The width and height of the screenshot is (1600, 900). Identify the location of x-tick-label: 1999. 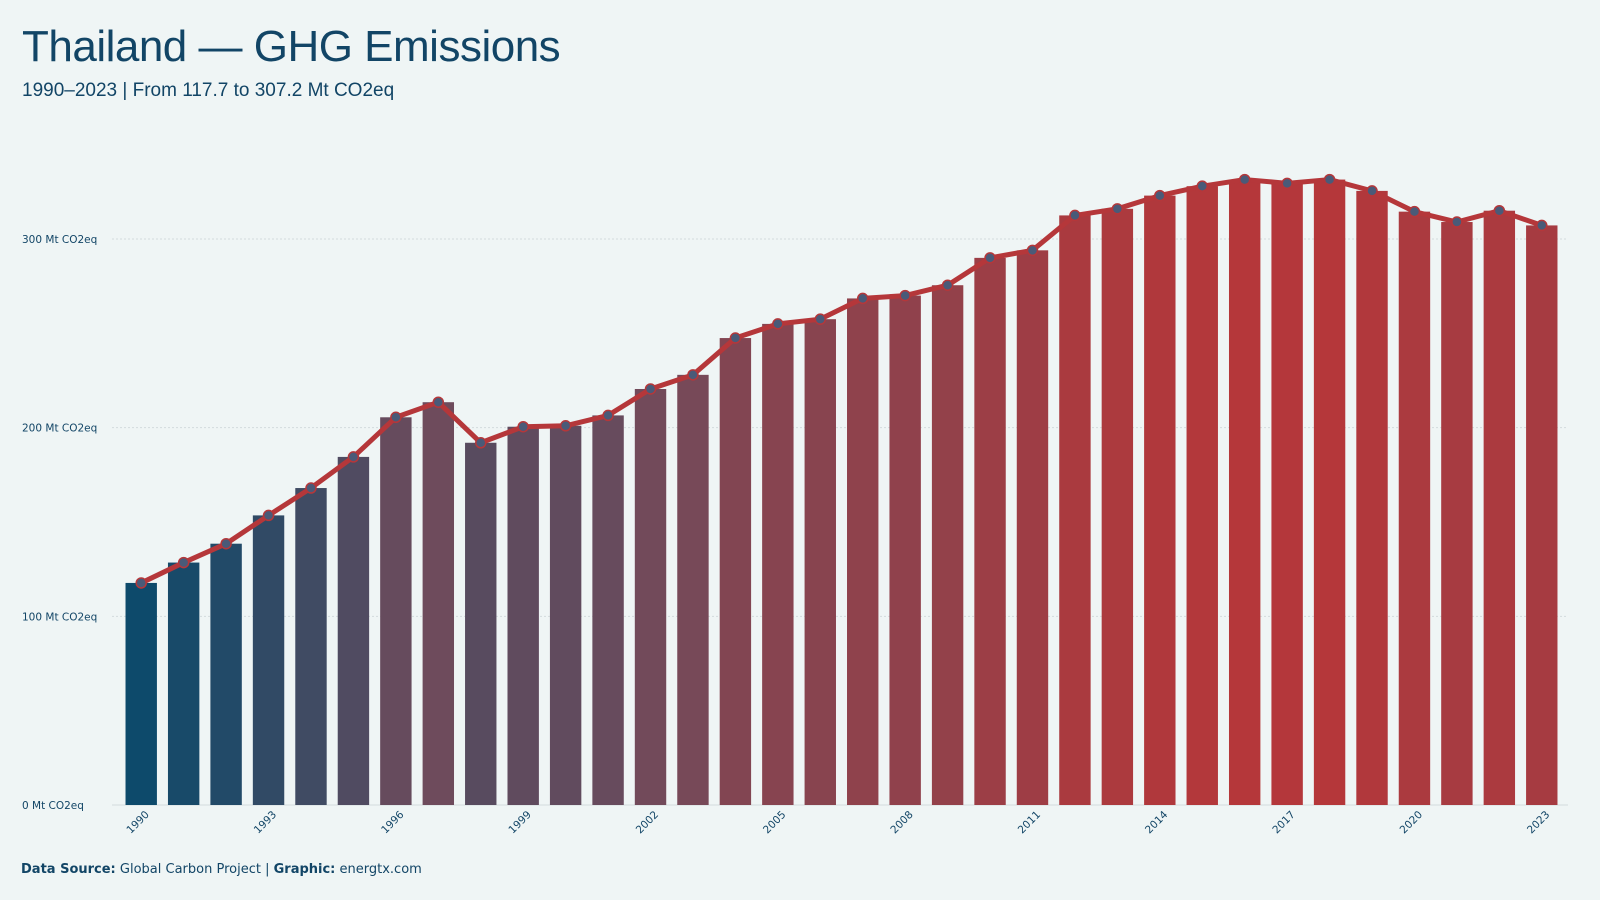
(519, 822).